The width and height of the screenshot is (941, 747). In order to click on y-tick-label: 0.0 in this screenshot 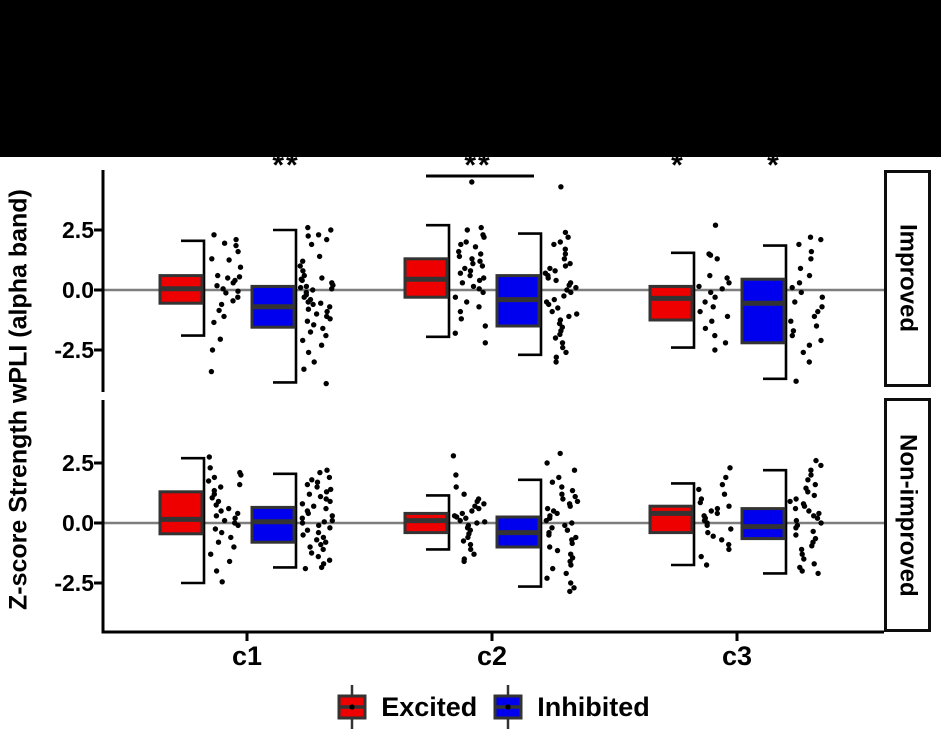, I will do `click(78, 523)`.